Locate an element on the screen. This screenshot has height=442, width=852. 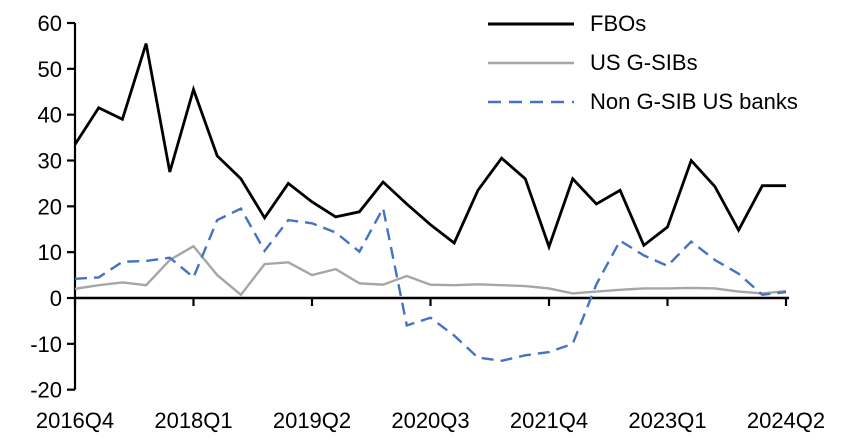
series-line-us-g-sibs is located at coordinates (430, 270).